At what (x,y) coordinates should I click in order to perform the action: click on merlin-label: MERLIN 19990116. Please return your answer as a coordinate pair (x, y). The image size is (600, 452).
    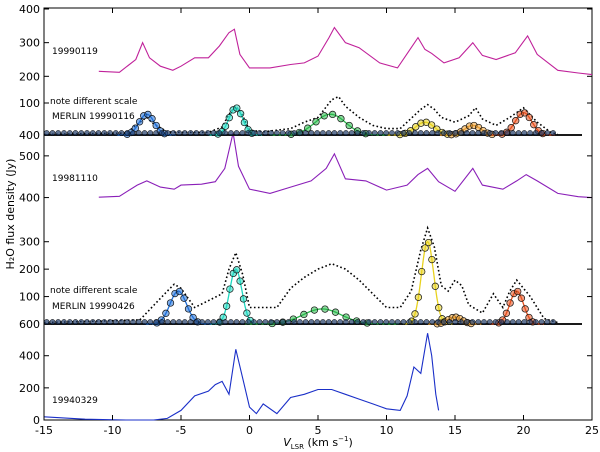
    Looking at the image, I should click on (93, 117).